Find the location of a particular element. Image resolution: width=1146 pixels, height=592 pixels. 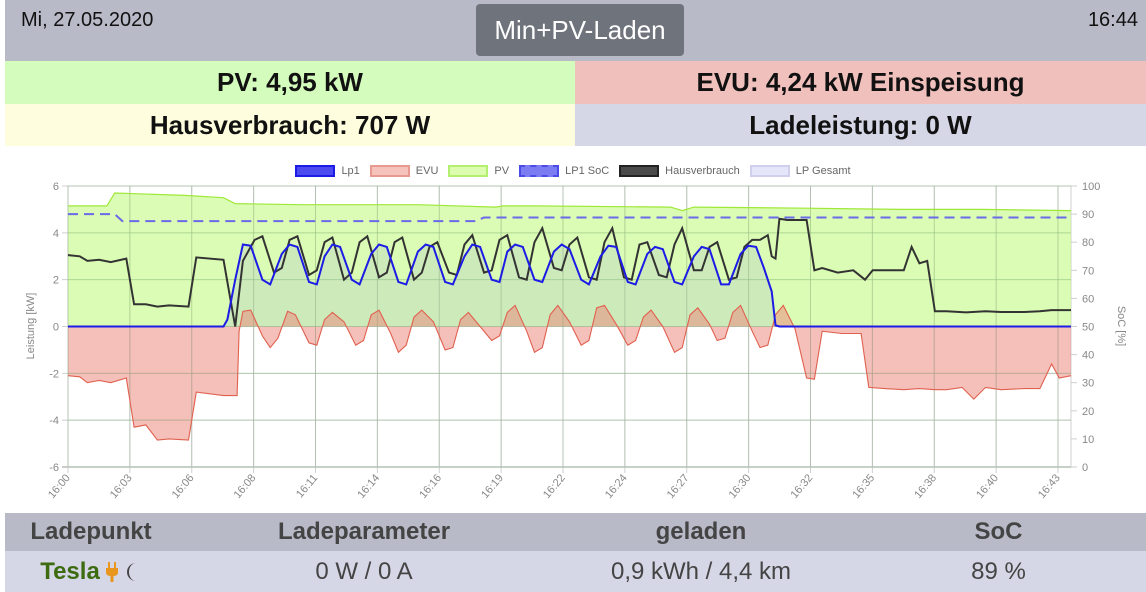

svg-text: -6 is located at coordinates (54, 468).